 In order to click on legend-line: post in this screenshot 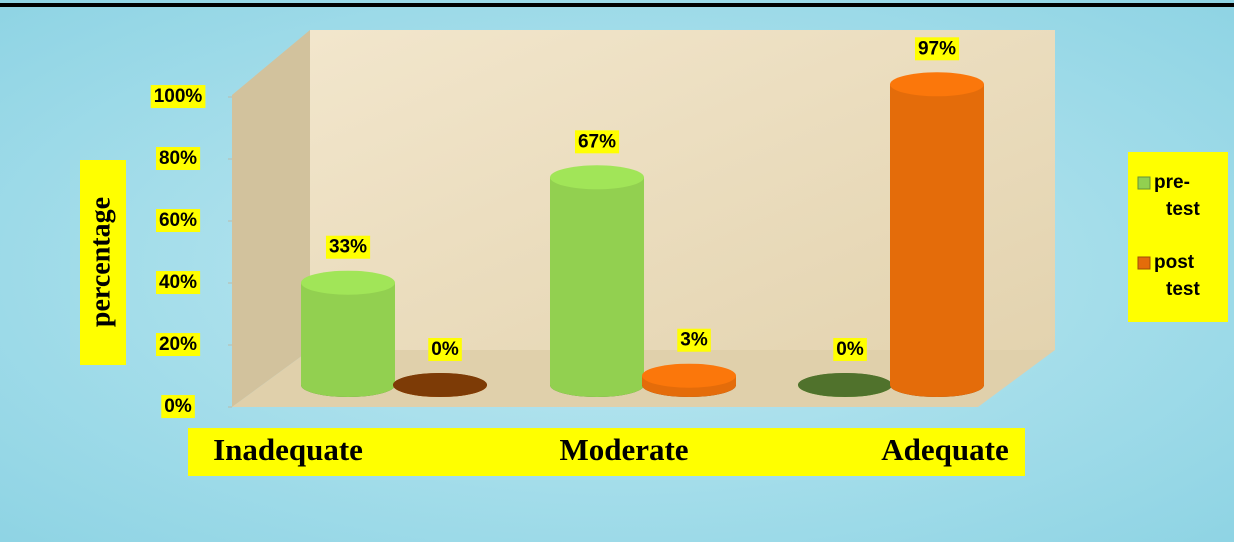, I will do `click(1174, 262)`.